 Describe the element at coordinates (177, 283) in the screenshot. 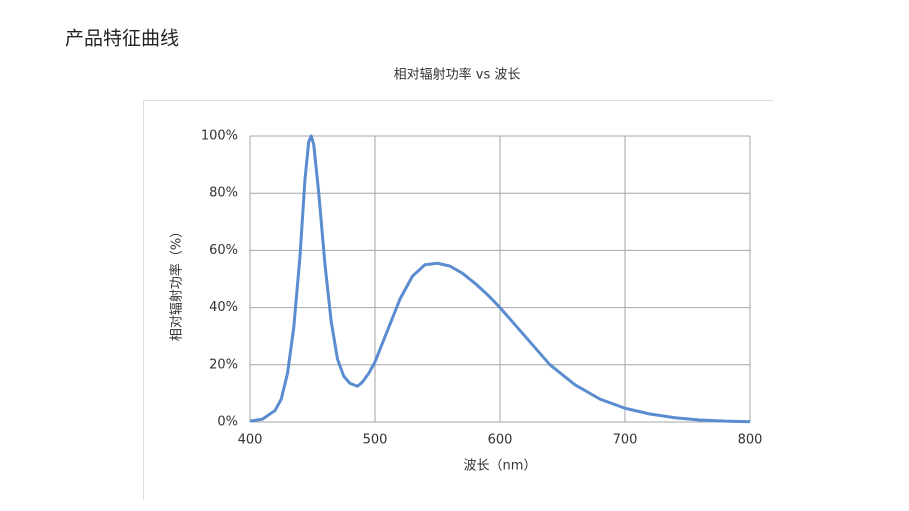

I see `y-axis-label: 相对辐射功率（%）` at that location.